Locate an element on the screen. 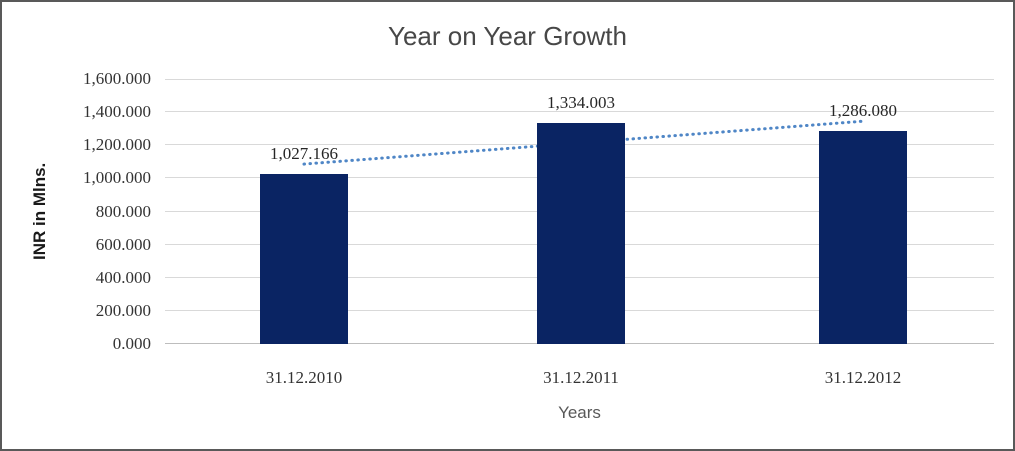  y-axis-tick-label: 1,600.000 is located at coordinates (117, 78).